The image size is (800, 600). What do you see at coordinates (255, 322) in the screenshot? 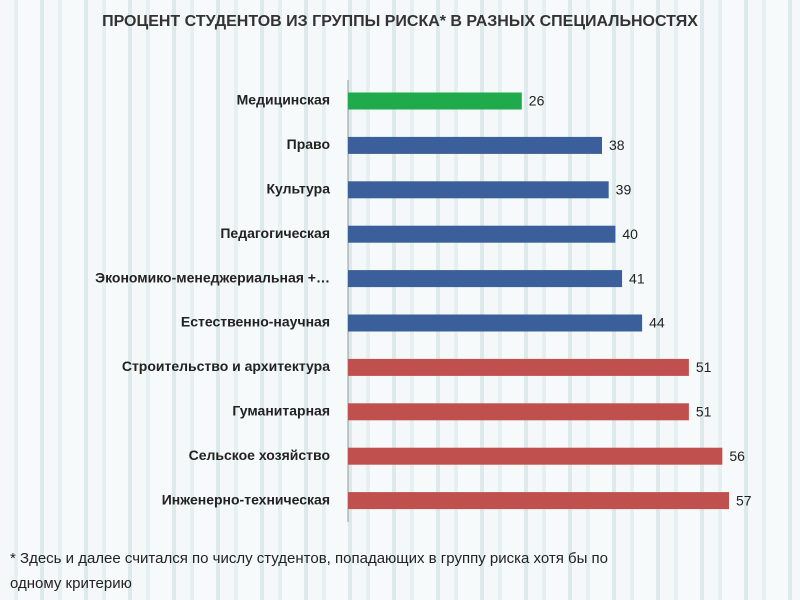
I see `category-label: Естественно-научная` at bounding box center [255, 322].